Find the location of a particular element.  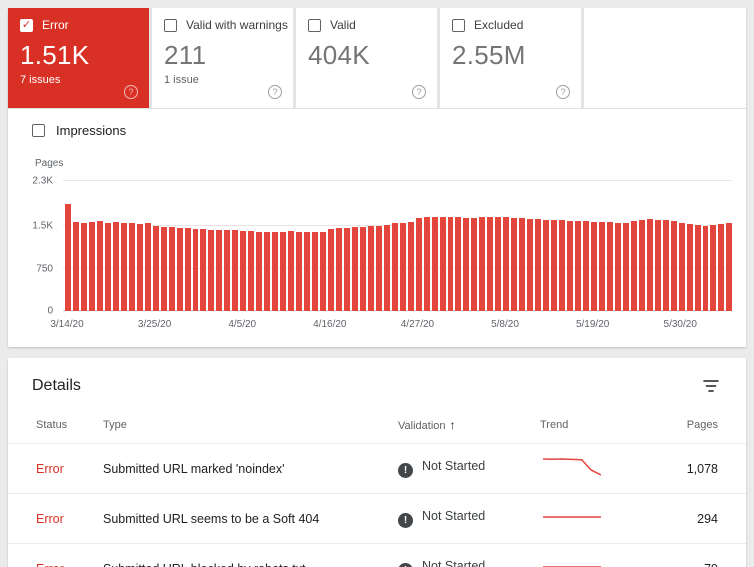

valid-with-warnings-checkbox is located at coordinates (170, 25).